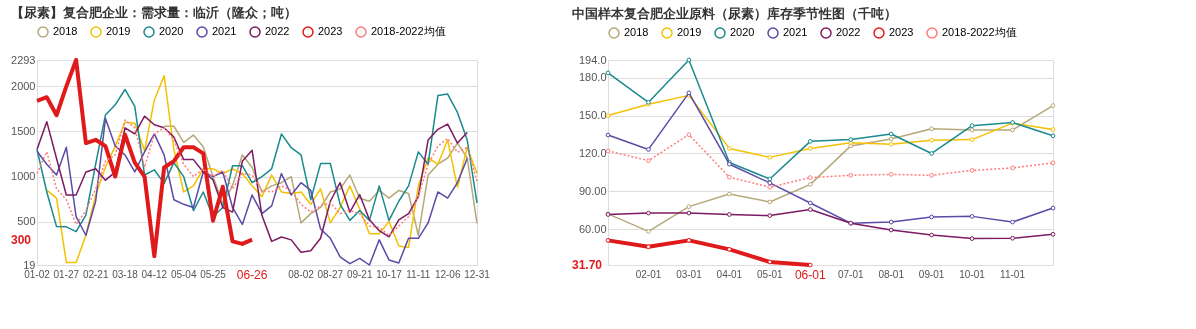 The height and width of the screenshot is (329, 1196). What do you see at coordinates (277, 31) in the screenshot?
I see `legend-label: 2022` at bounding box center [277, 31].